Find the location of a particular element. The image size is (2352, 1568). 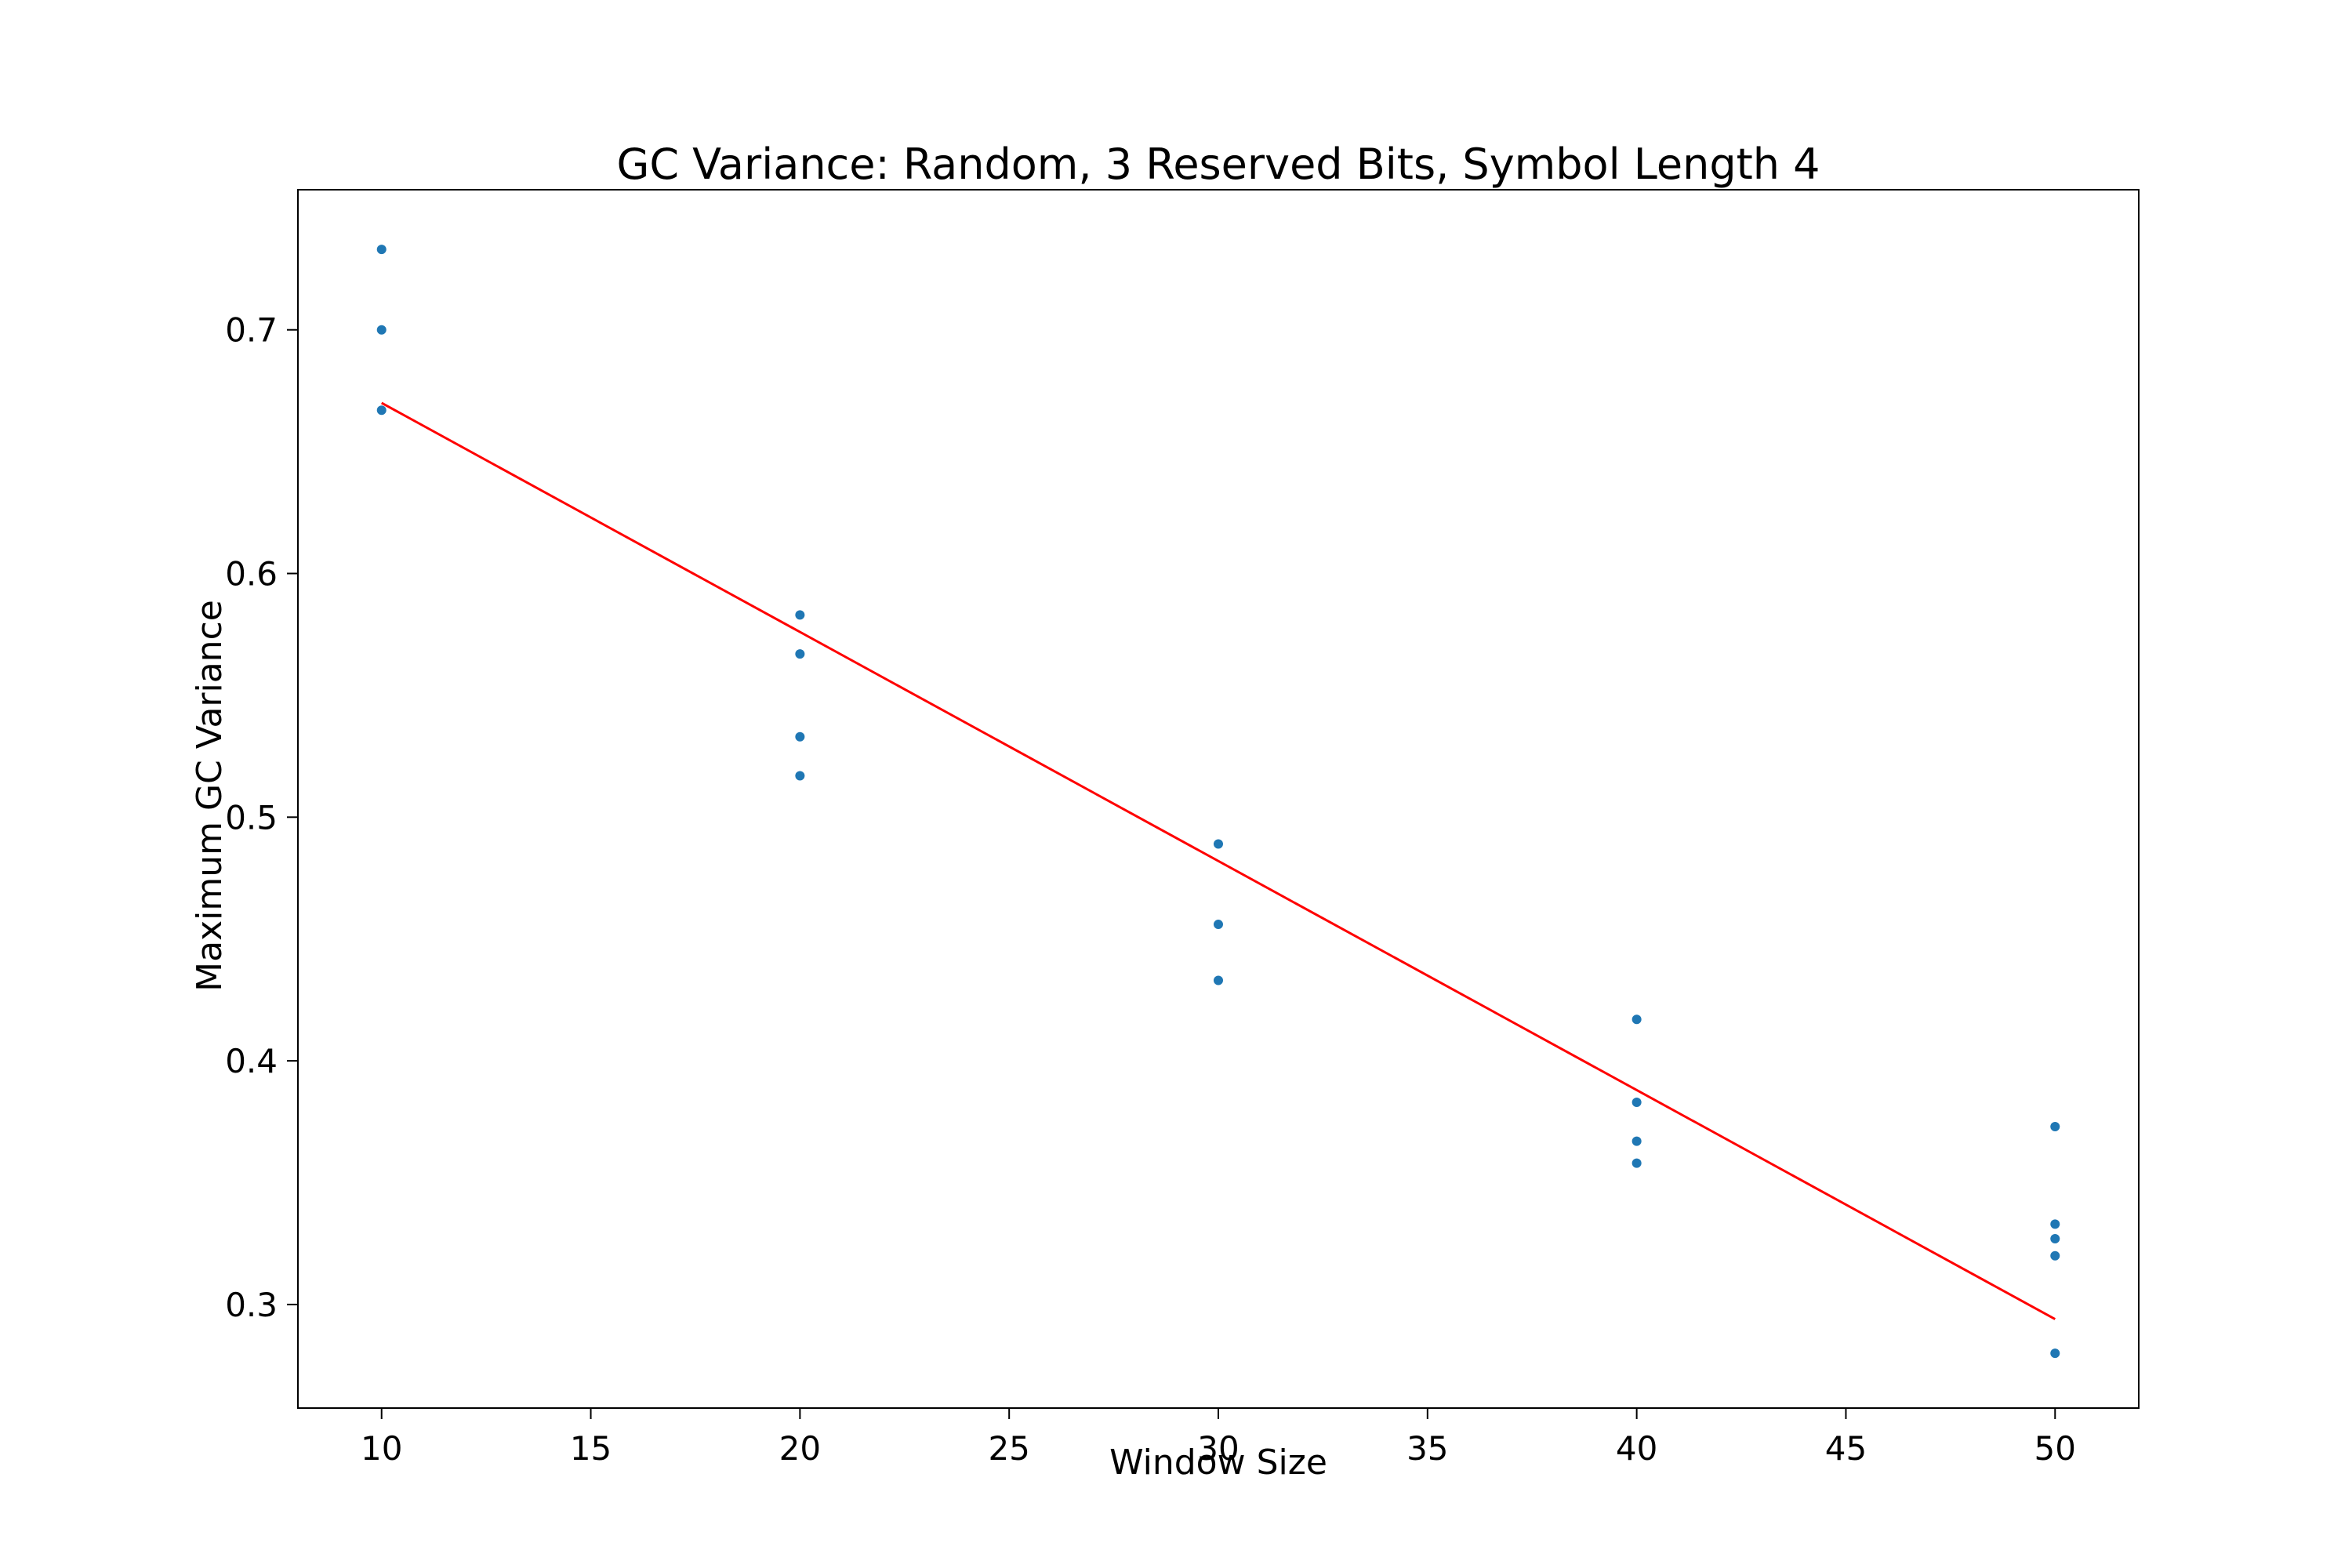

x-tick-label: 10 is located at coordinates (381, 1448).